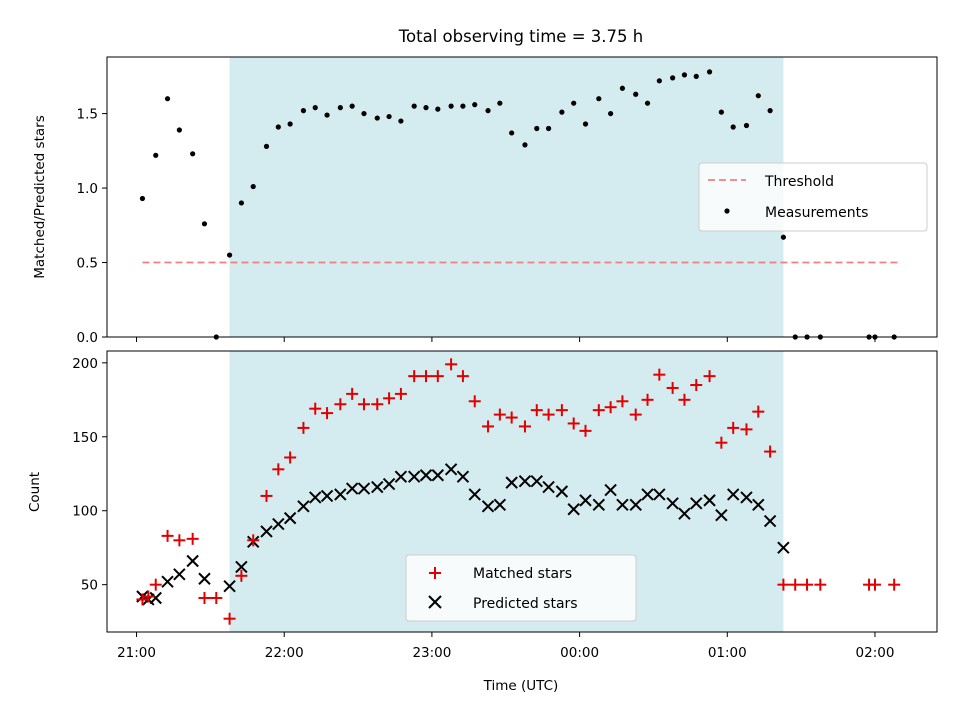 The height and width of the screenshot is (720, 960). Describe the element at coordinates (816, 213) in the screenshot. I see `legend-measurements-label: Measurements` at that location.